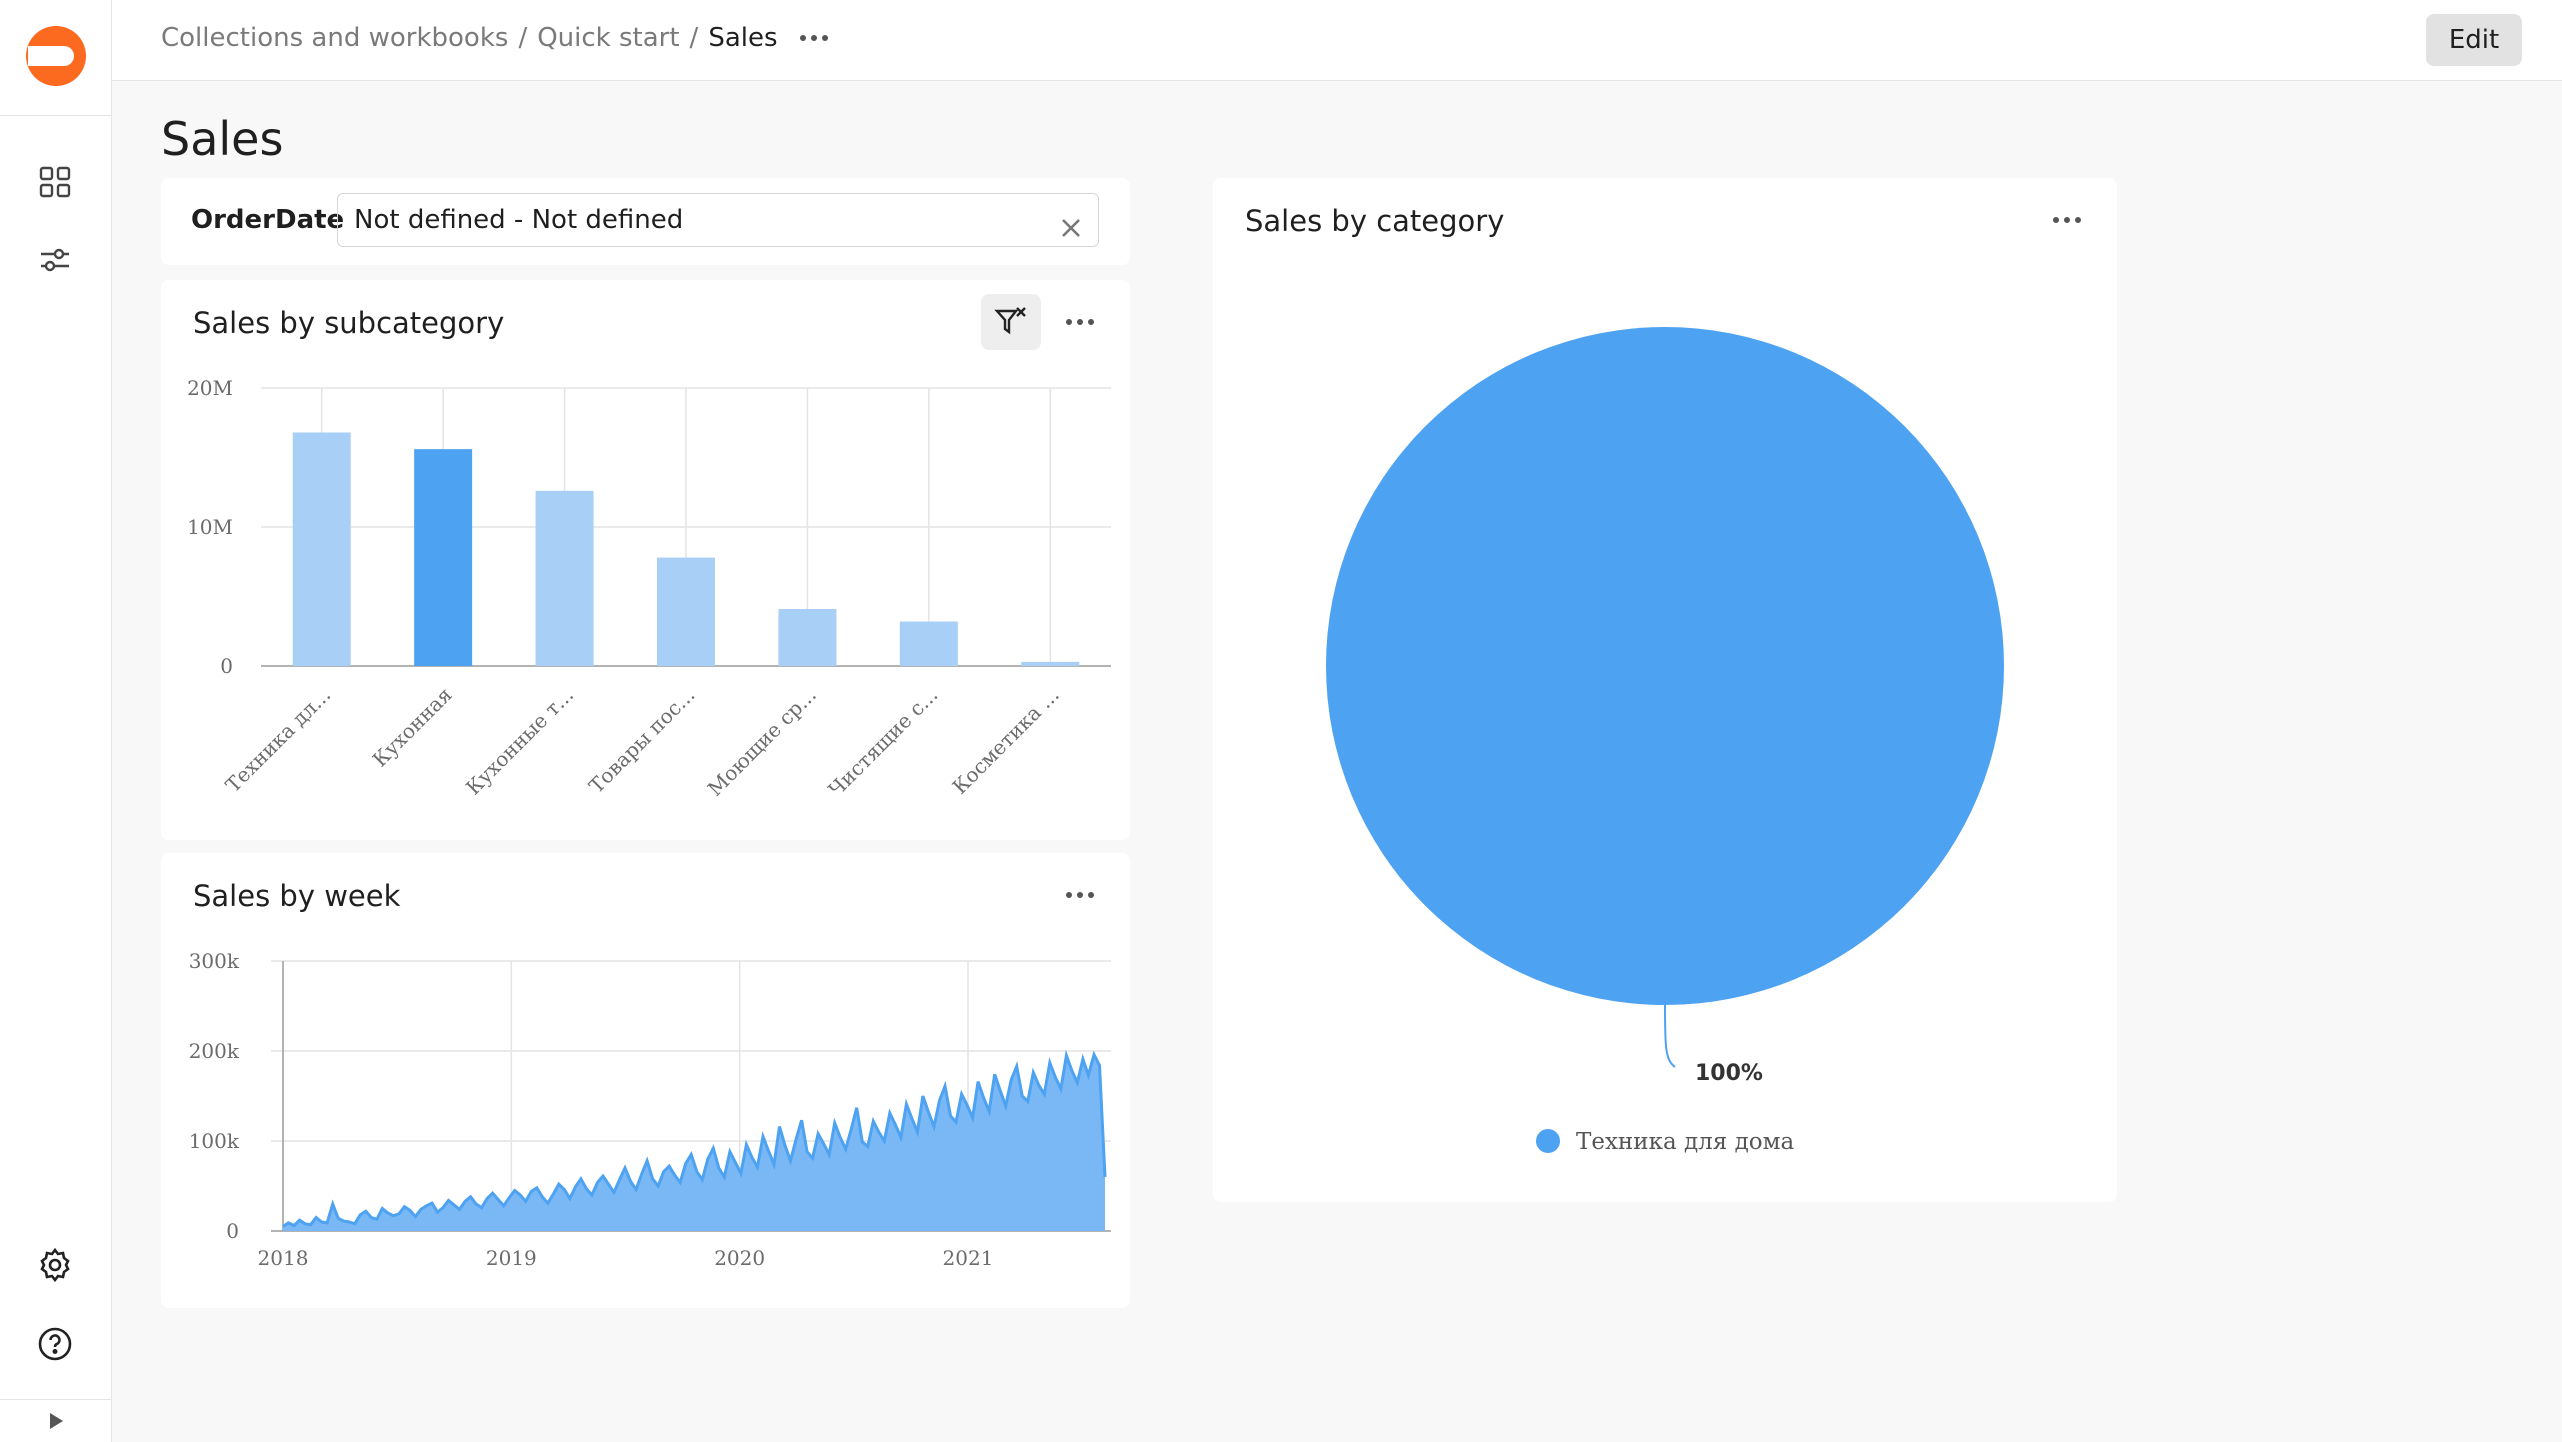  Describe the element at coordinates (335, 38) in the screenshot. I see `breadcrumb-collections: Collections and workbooks` at that location.